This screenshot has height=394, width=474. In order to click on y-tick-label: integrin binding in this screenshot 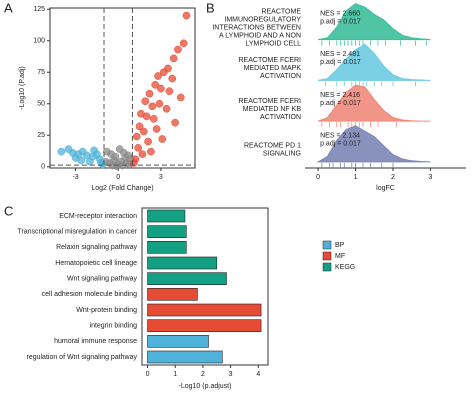, I will do `click(114, 326)`.